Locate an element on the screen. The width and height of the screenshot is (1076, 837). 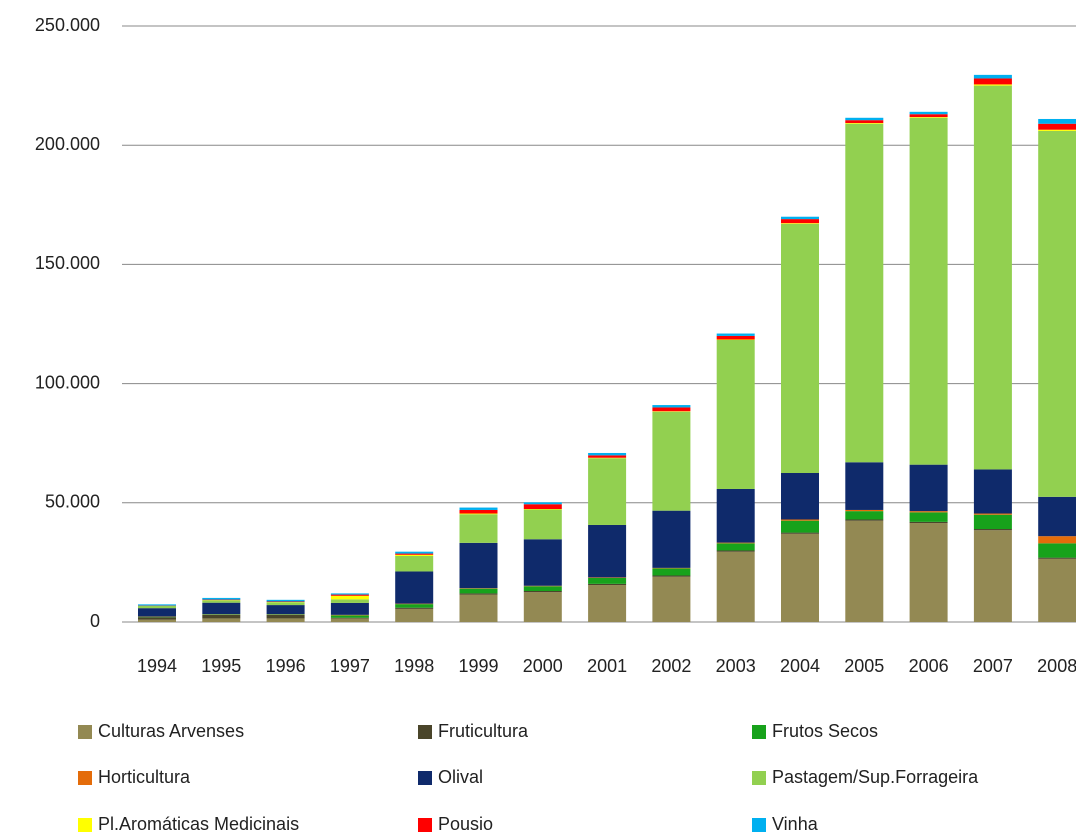
x-tick-label: 1994 is located at coordinates (157, 666).